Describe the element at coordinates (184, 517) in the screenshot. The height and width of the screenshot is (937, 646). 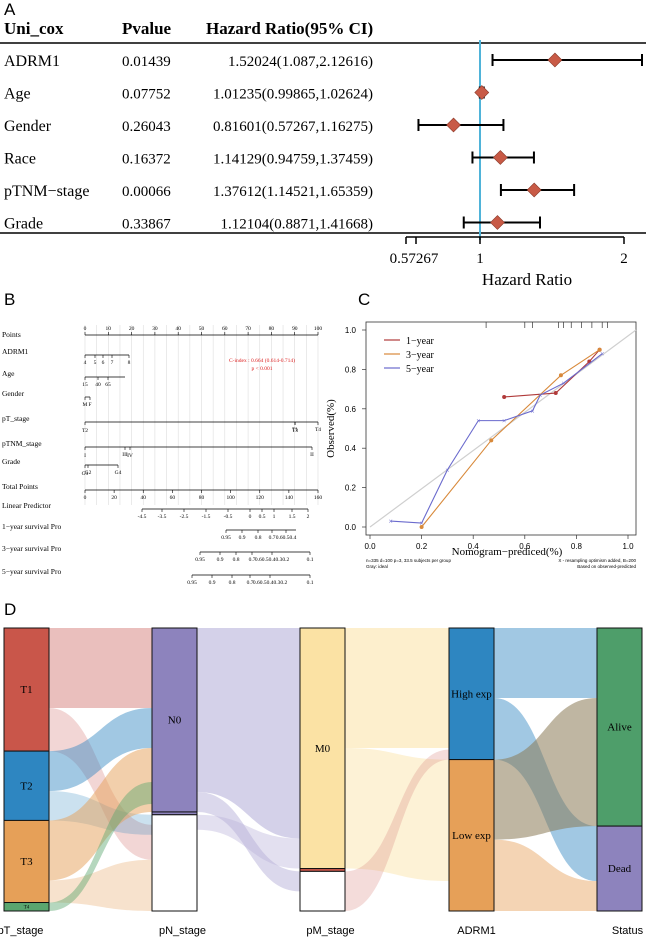
I see `nomogram-tick-label: -2.5` at that location.